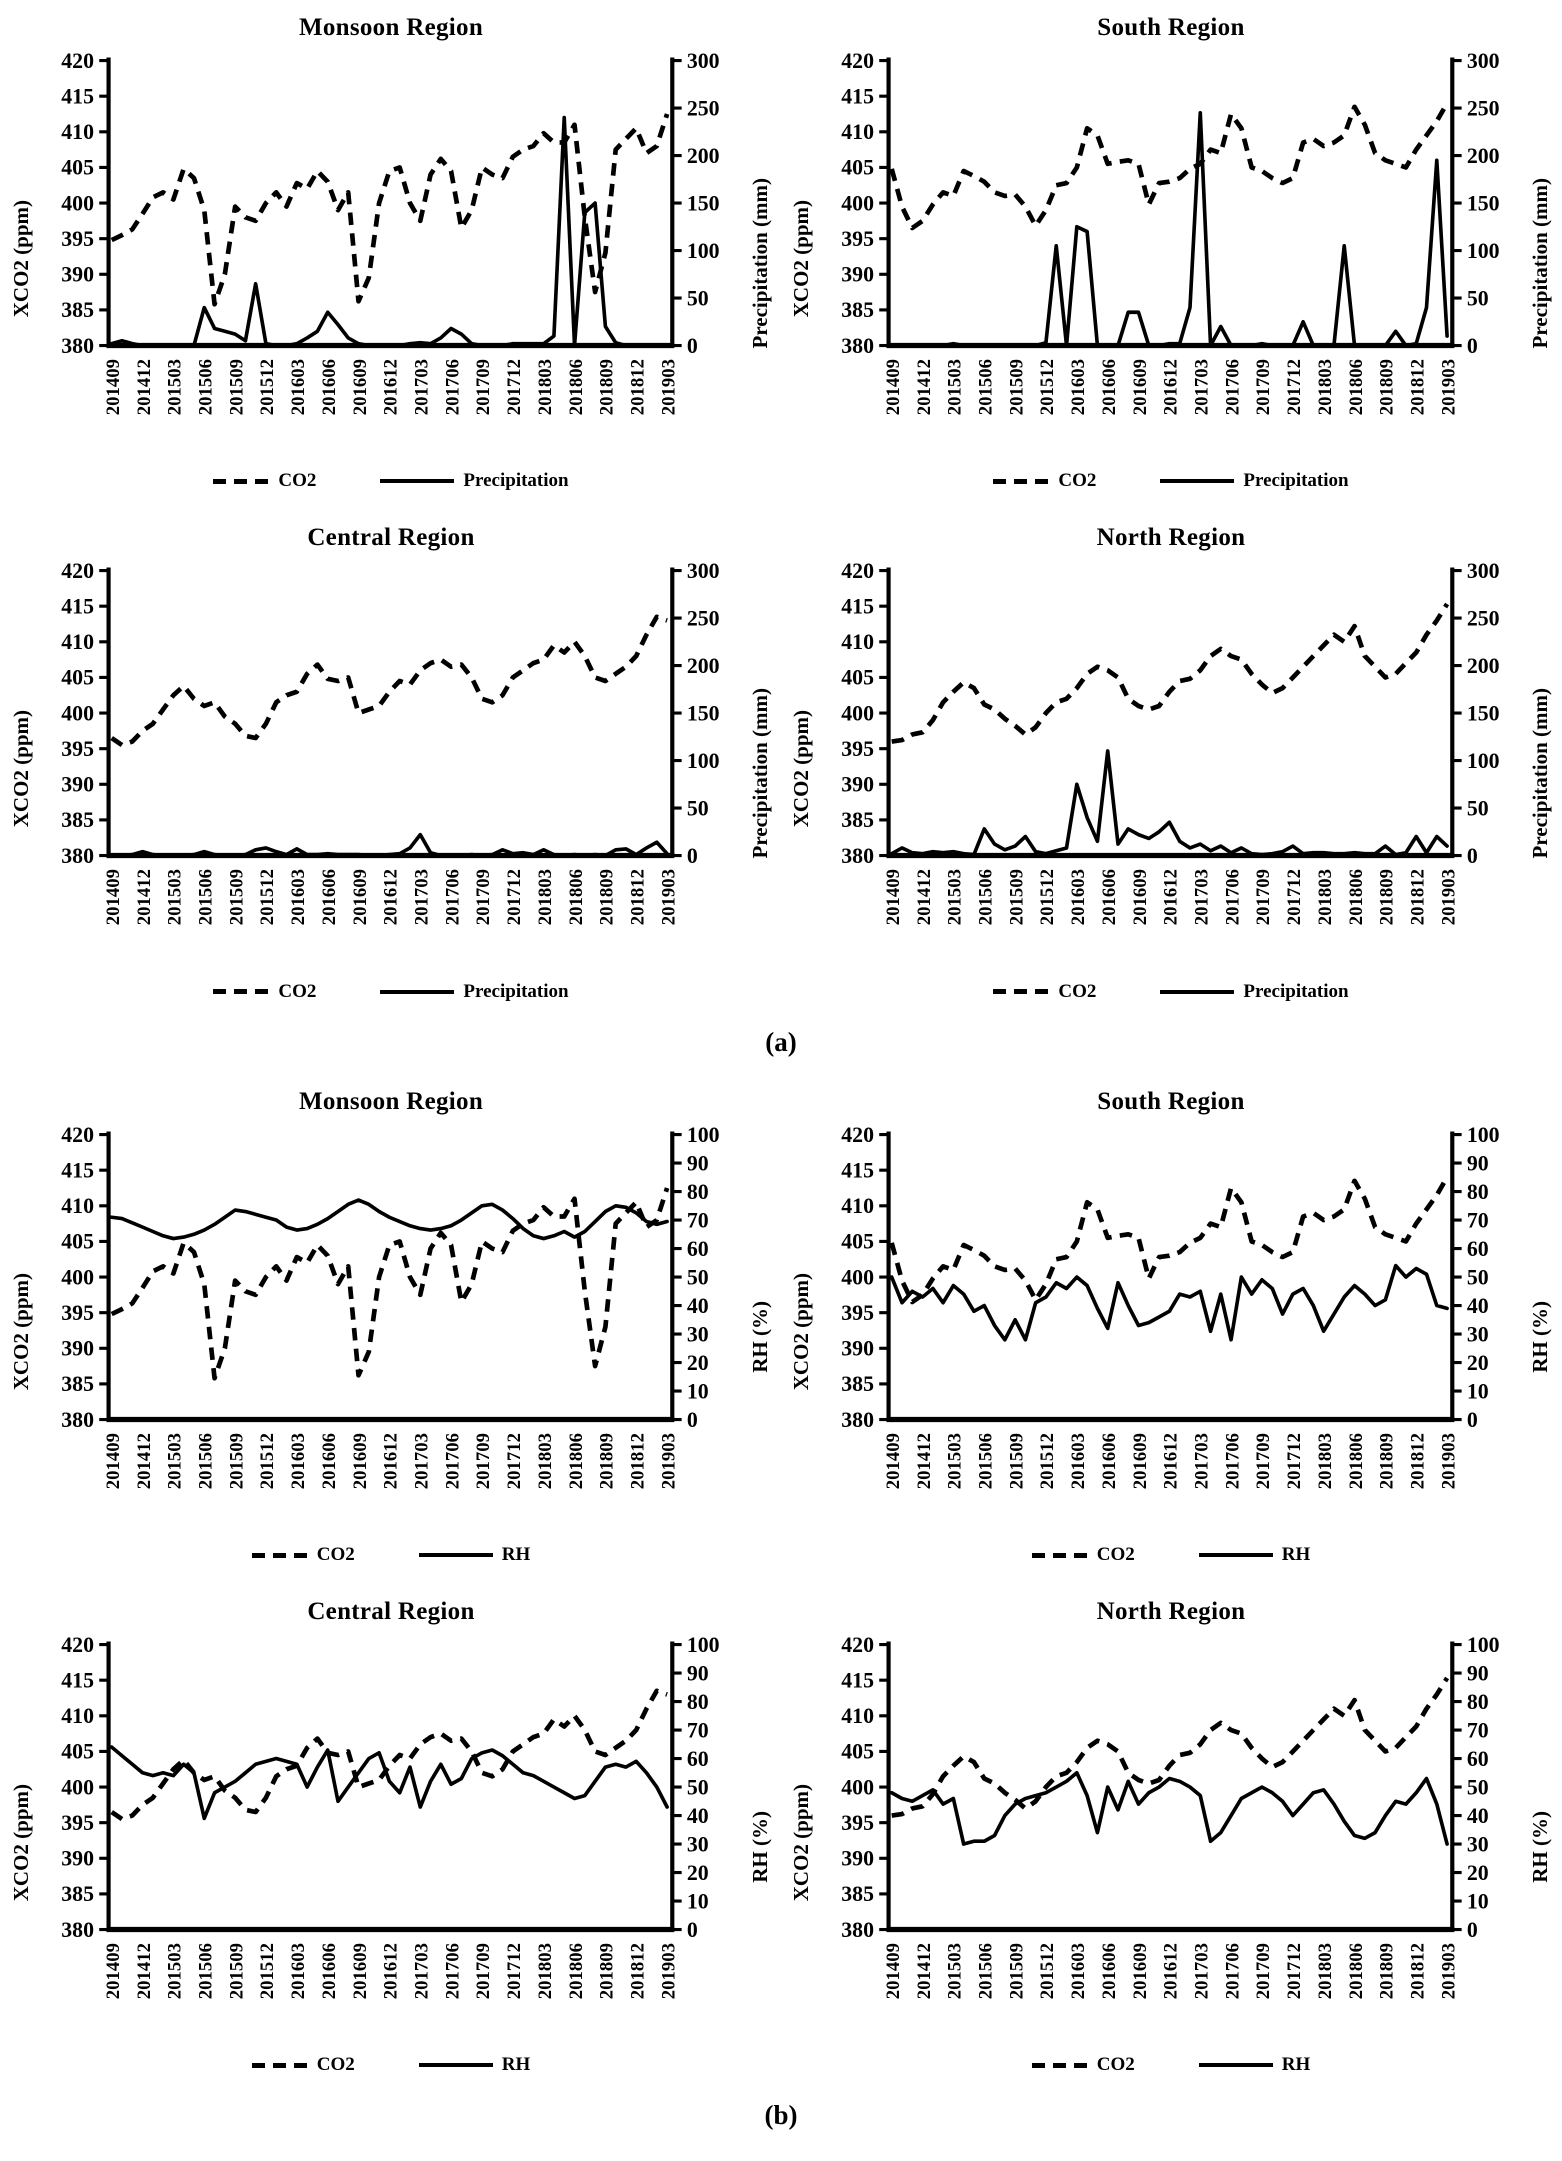 Image resolution: width=1562 pixels, height=2161 pixels. I want to click on legend-label-secondary: RH, so click(1296, 2065).